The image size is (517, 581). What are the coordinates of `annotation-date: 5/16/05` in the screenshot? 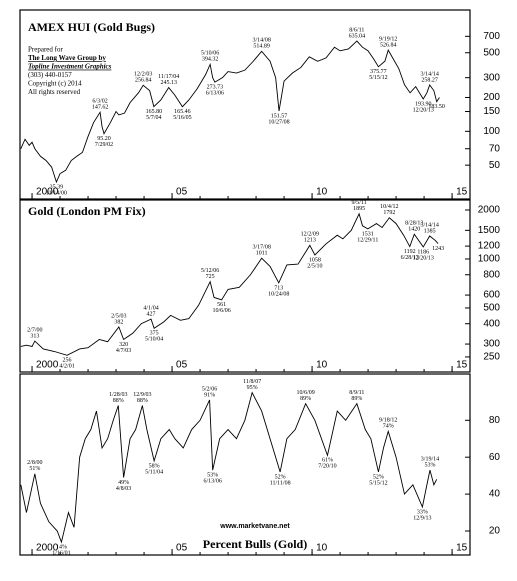 It's located at (182, 118).